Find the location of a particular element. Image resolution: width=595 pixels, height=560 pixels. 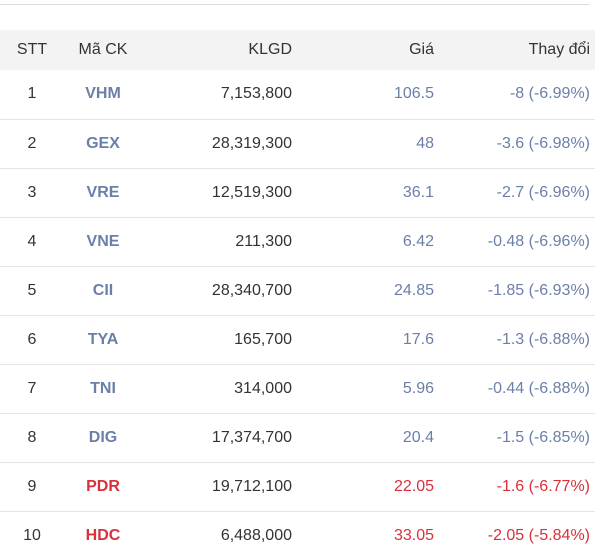

rank-cell: 1 is located at coordinates (32, 94).